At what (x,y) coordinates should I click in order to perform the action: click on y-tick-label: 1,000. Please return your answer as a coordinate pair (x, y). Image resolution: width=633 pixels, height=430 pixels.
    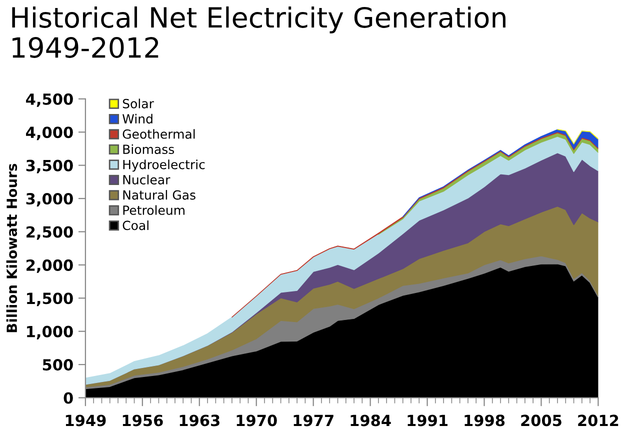
    Looking at the image, I should click on (50, 333).